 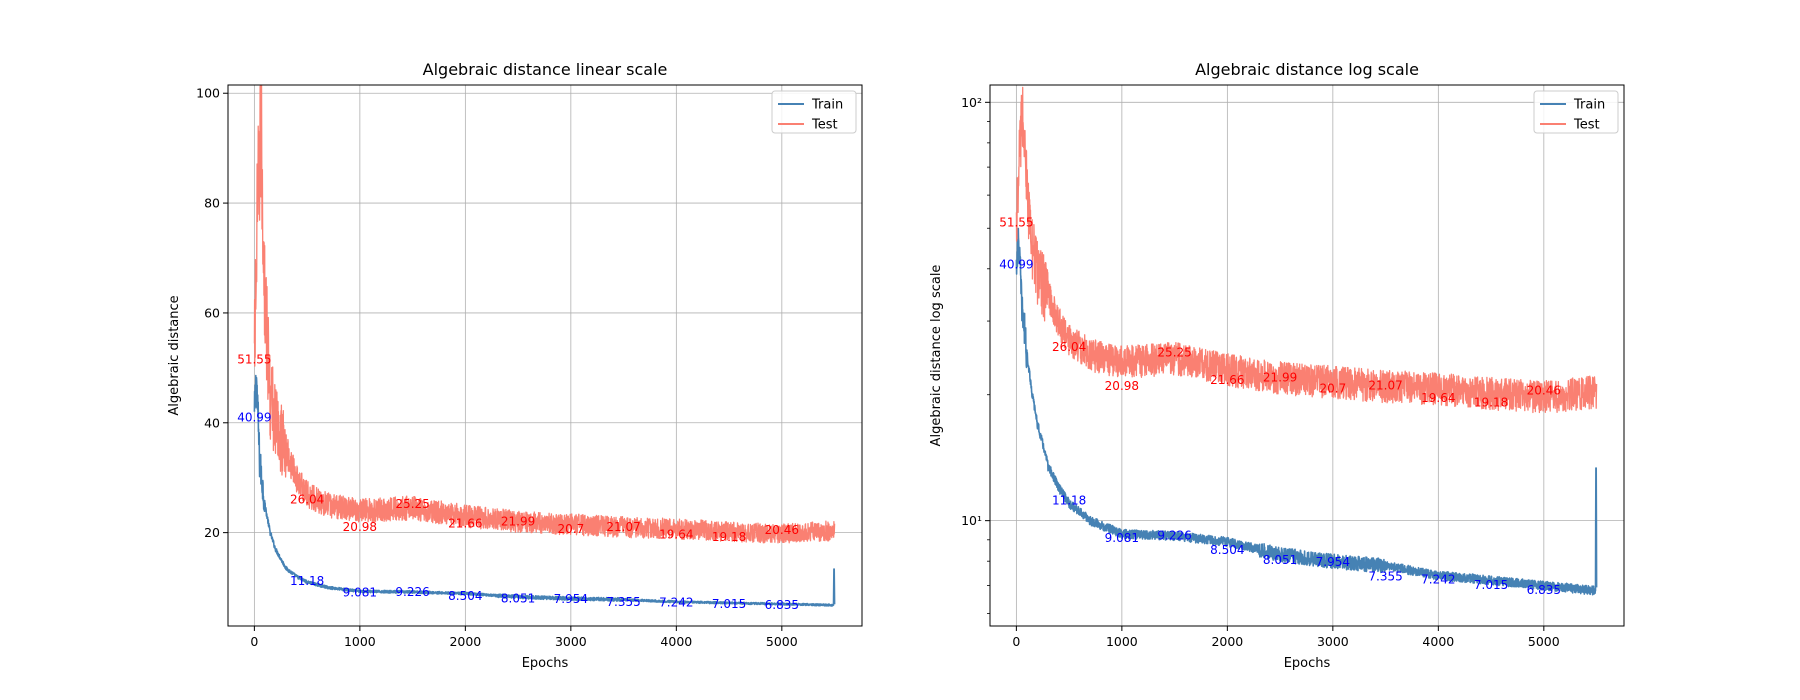 What do you see at coordinates (971, 520) in the screenshot?
I see `y-tick-label: 10¹` at bounding box center [971, 520].